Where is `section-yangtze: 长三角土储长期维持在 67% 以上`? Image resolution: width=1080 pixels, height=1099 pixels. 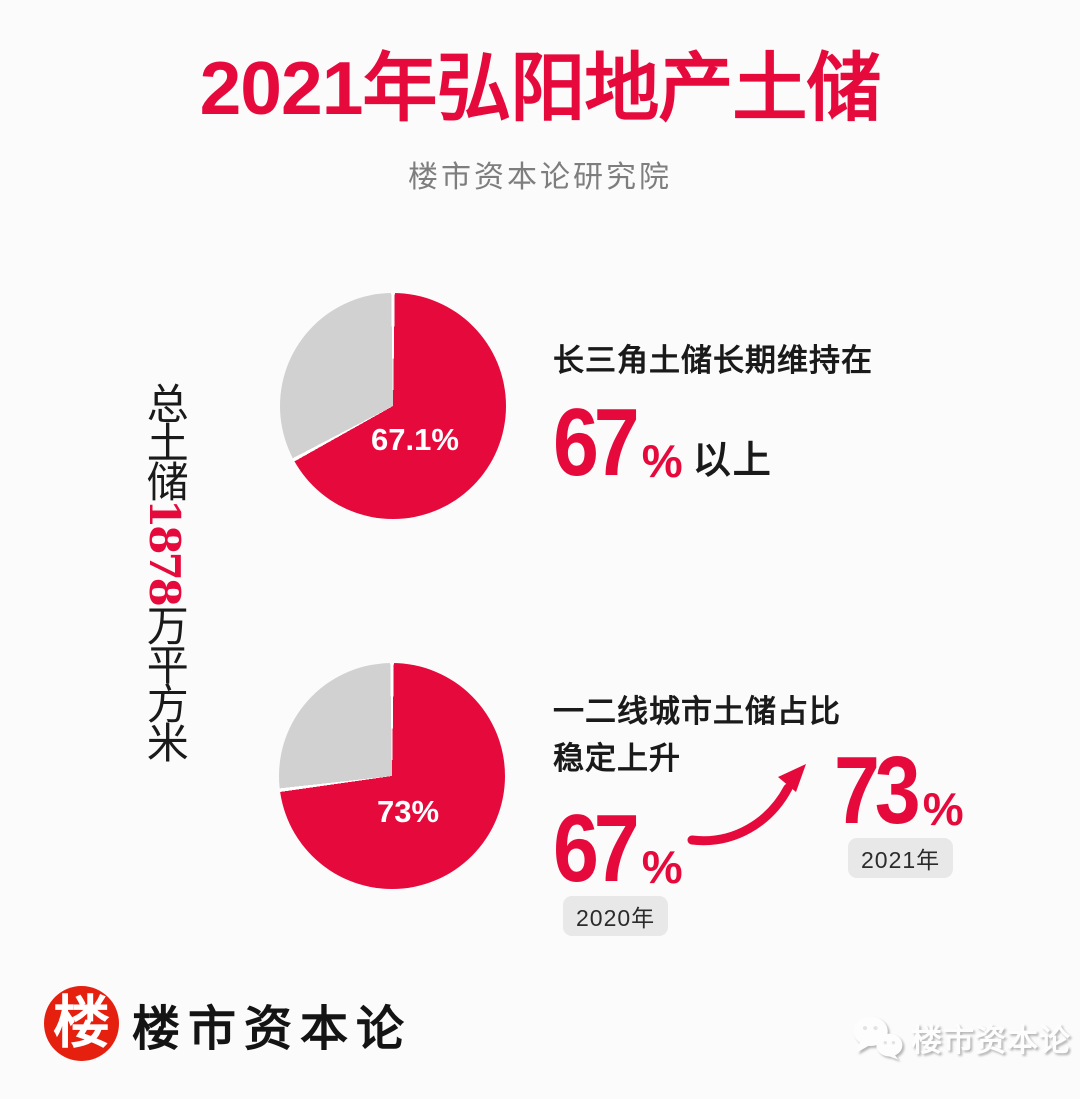 section-yangtze: 长三角土储长期维持在 67% 以上 is located at coordinates (713, 416).